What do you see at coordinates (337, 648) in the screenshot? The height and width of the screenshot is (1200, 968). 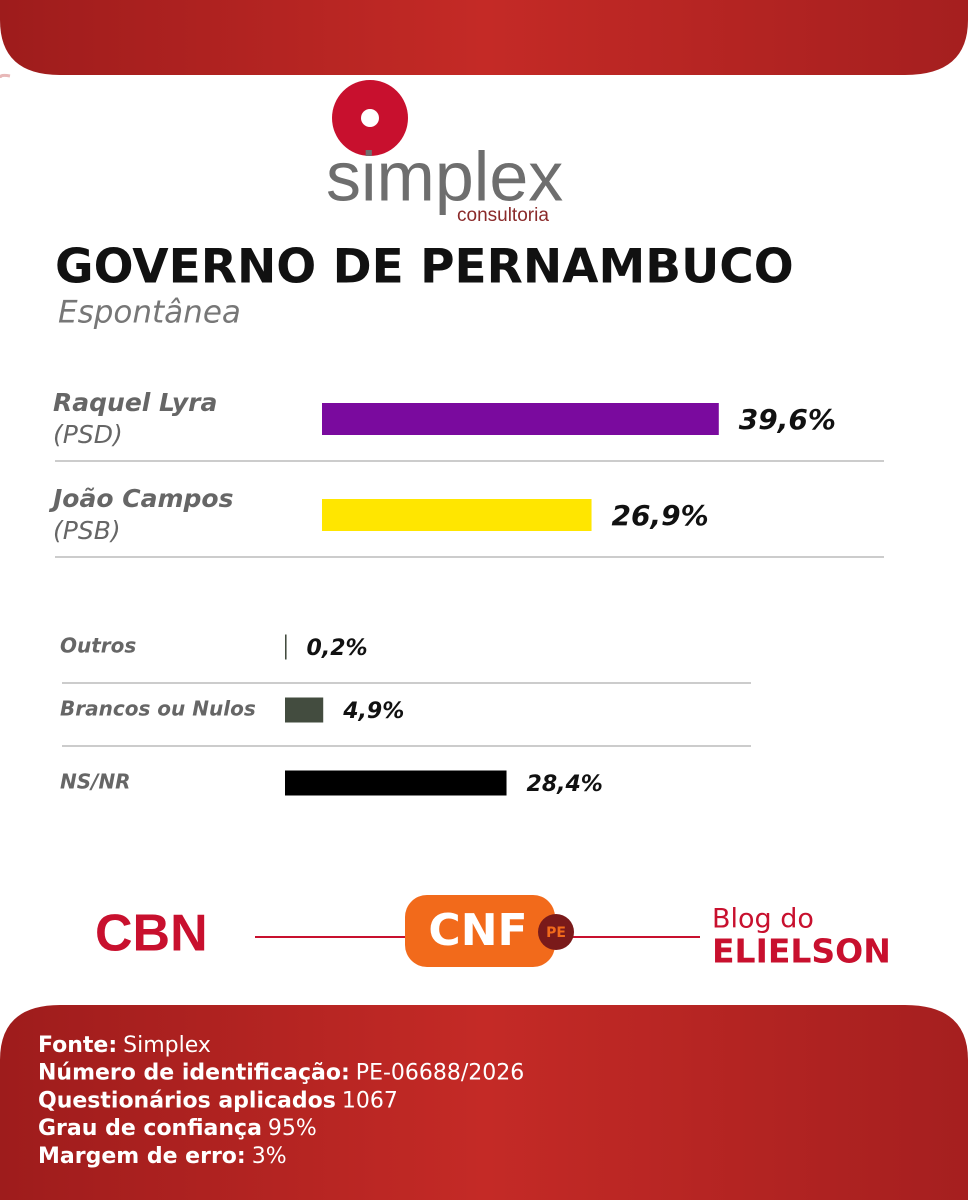 I see `value-label: 0,2%` at bounding box center [337, 648].